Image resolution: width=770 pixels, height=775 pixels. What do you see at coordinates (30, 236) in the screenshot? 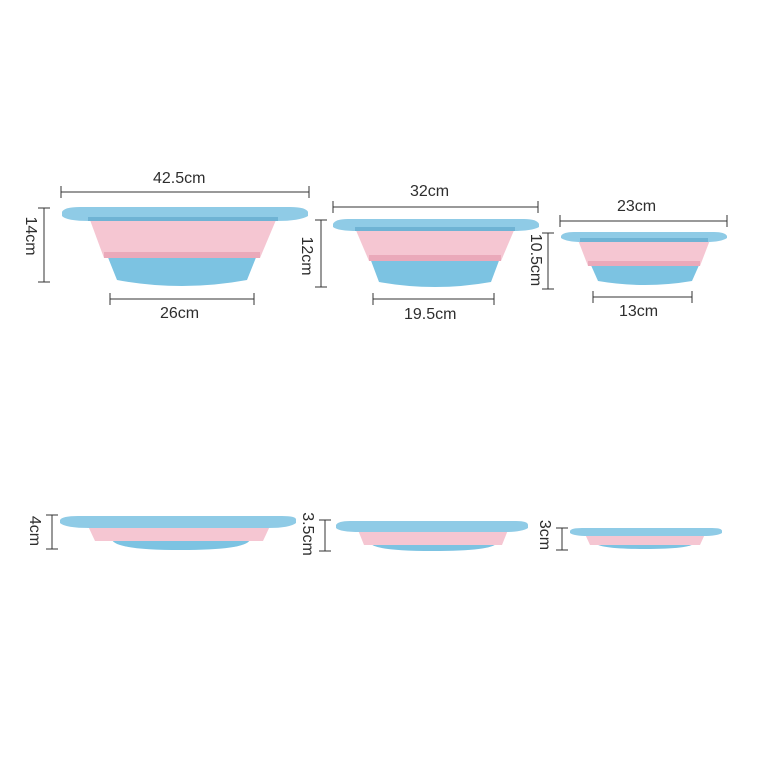
I see `large-height-label: 14cm` at bounding box center [30, 236].